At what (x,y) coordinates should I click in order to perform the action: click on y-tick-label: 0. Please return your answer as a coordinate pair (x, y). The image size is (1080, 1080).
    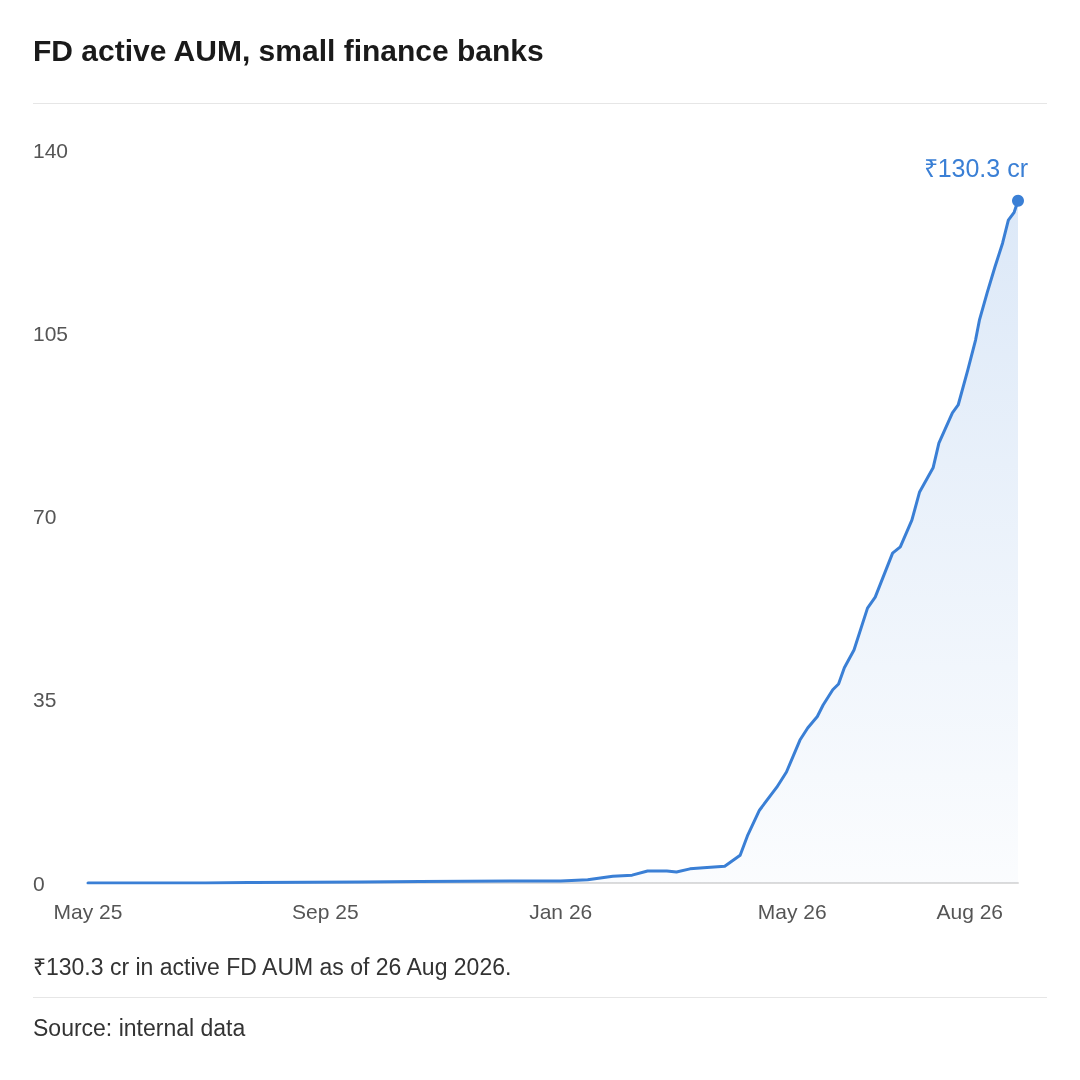
    Looking at the image, I should click on (39, 883).